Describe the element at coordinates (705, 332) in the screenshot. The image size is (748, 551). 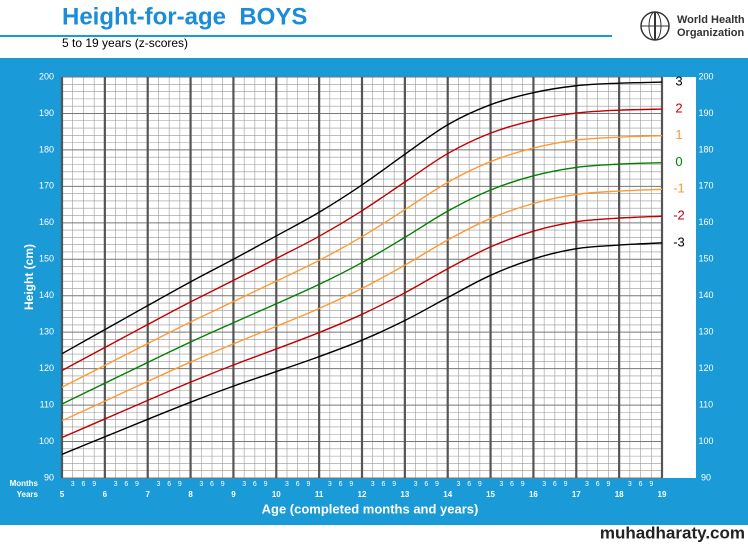
I see `y-tick-label-right: 130` at that location.